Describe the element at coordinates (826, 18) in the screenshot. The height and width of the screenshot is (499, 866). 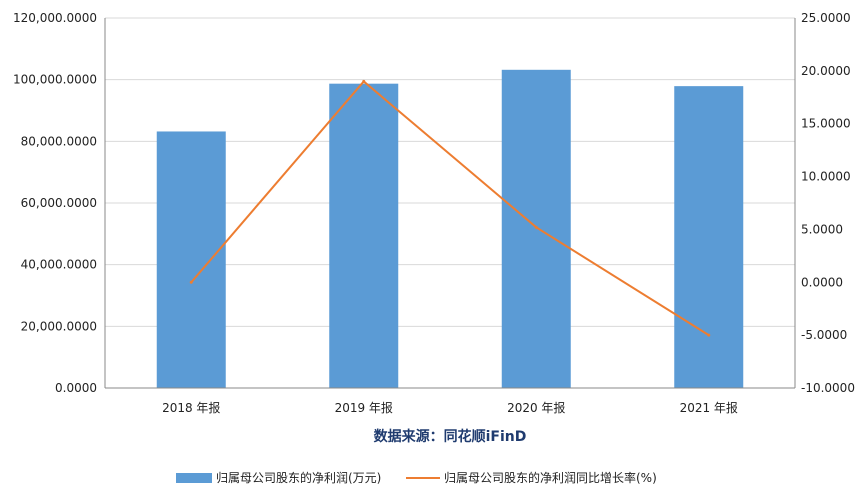
I see `y-right-tick-label: 25.0000` at that location.